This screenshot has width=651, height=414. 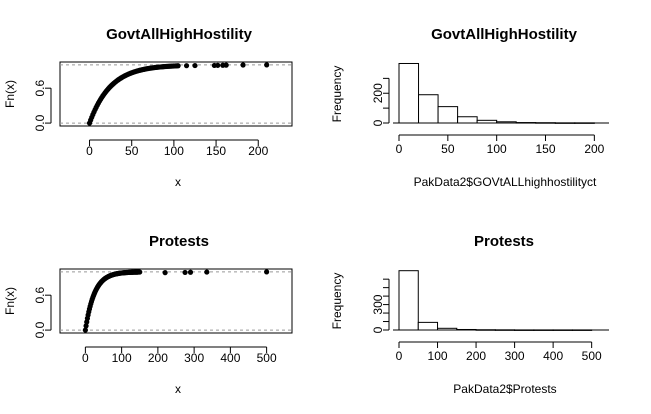 I want to click on ecdf-protests-y-axis: 0.0 0.6, so click(x=42, y=312).